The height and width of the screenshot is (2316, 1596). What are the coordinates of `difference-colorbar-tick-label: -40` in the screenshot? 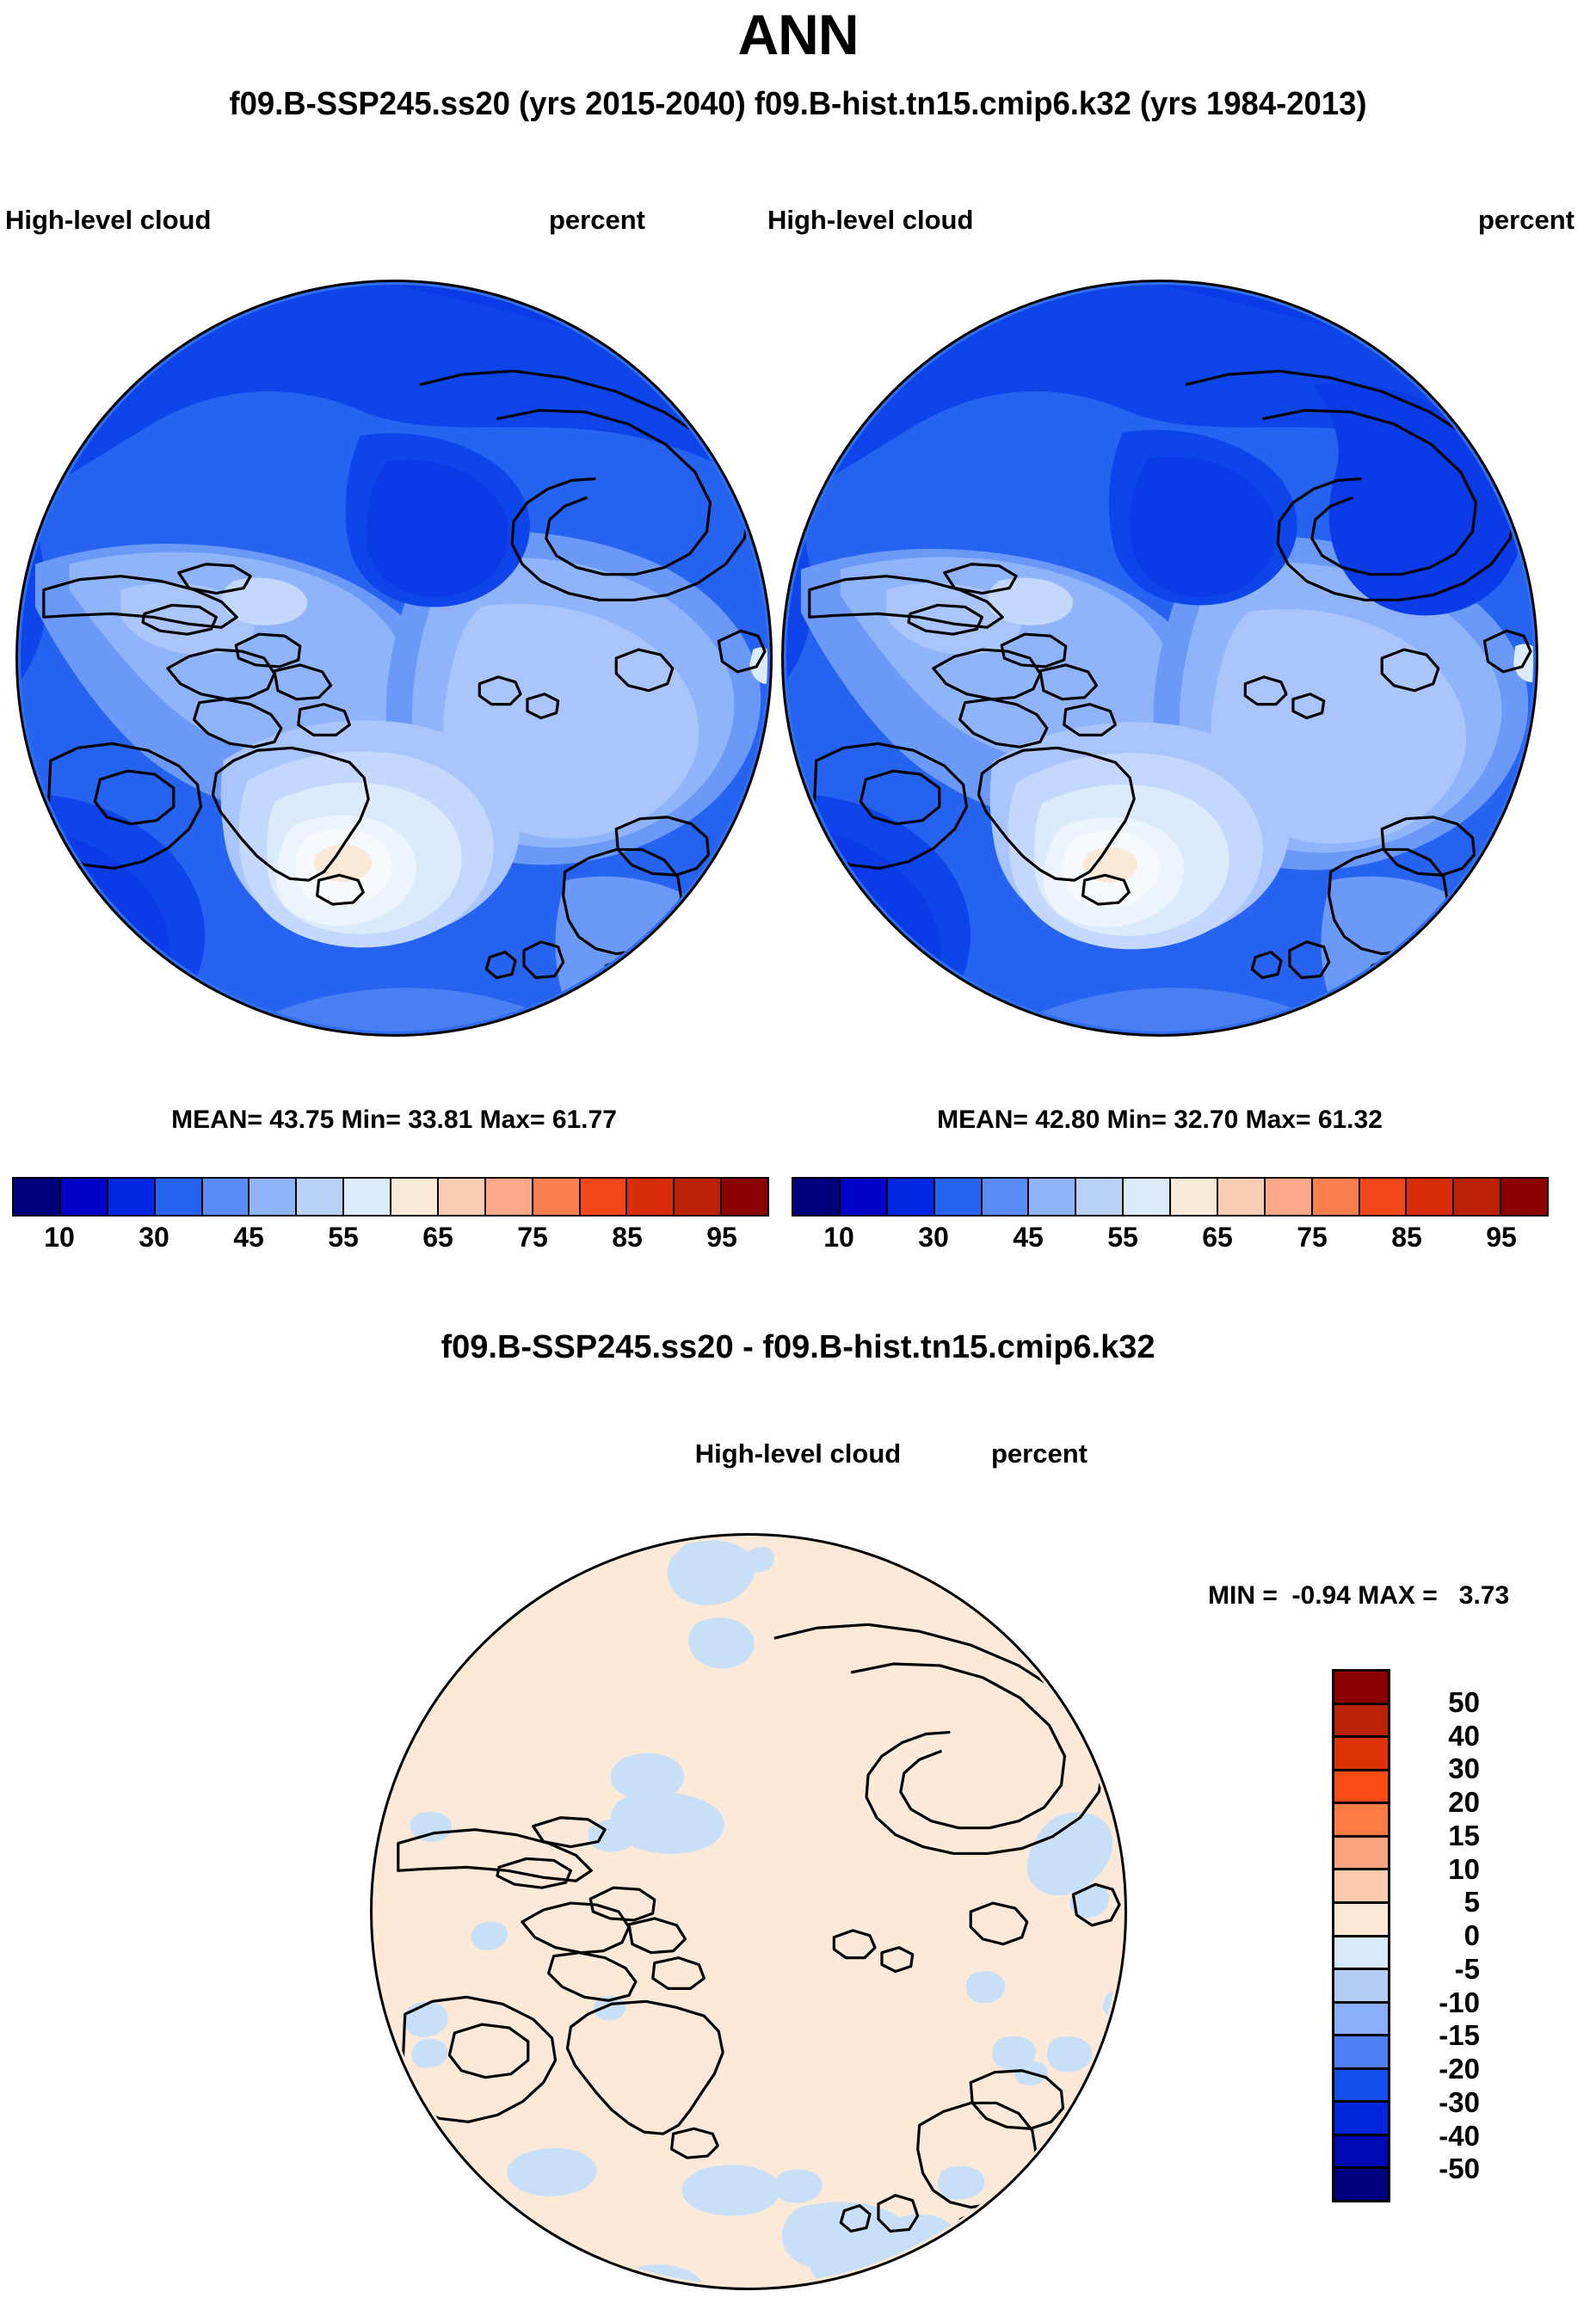 It's located at (1459, 2135).